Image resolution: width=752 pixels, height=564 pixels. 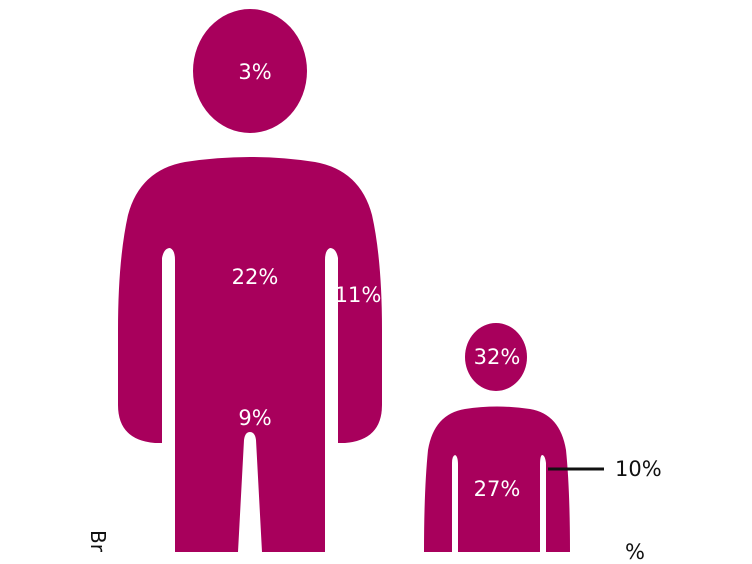 I want to click on child-partial-label: %, so click(x=635, y=552).